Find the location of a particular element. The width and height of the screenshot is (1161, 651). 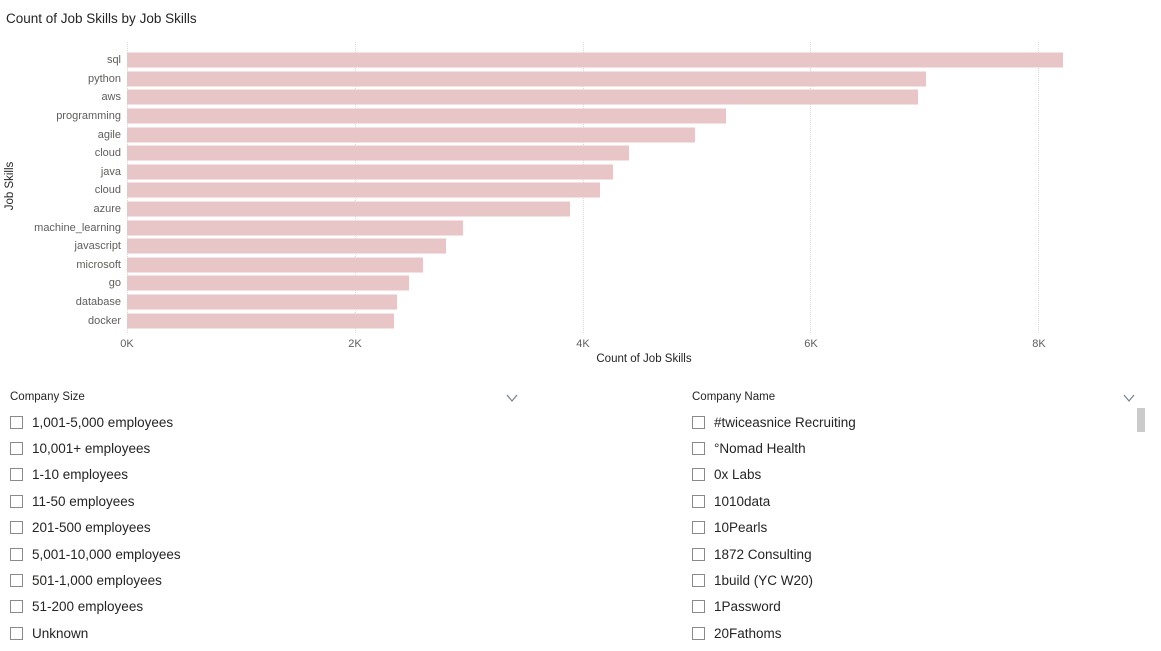

list-item: 1010data is located at coordinates (907, 501).